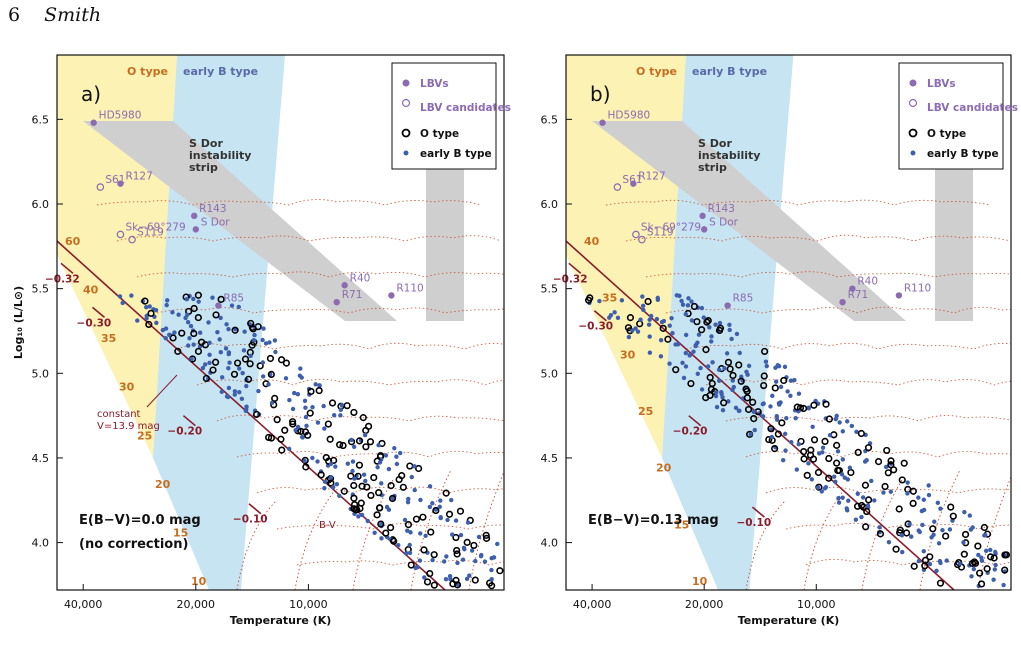  Describe the element at coordinates (681, 524) in the screenshot. I see `mass-label: 15` at that location.